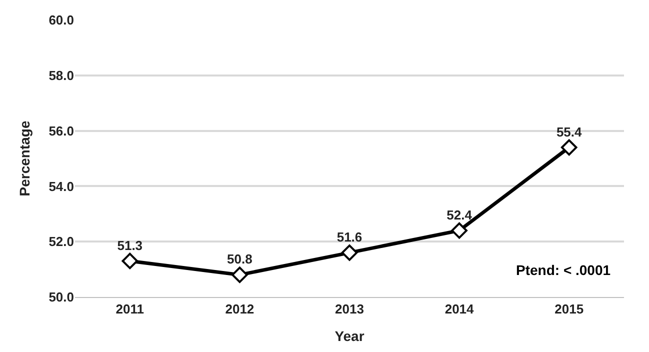 This screenshot has height=352, width=649. Describe the element at coordinates (349, 309) in the screenshot. I see `x-tick-label: 2013` at that location.